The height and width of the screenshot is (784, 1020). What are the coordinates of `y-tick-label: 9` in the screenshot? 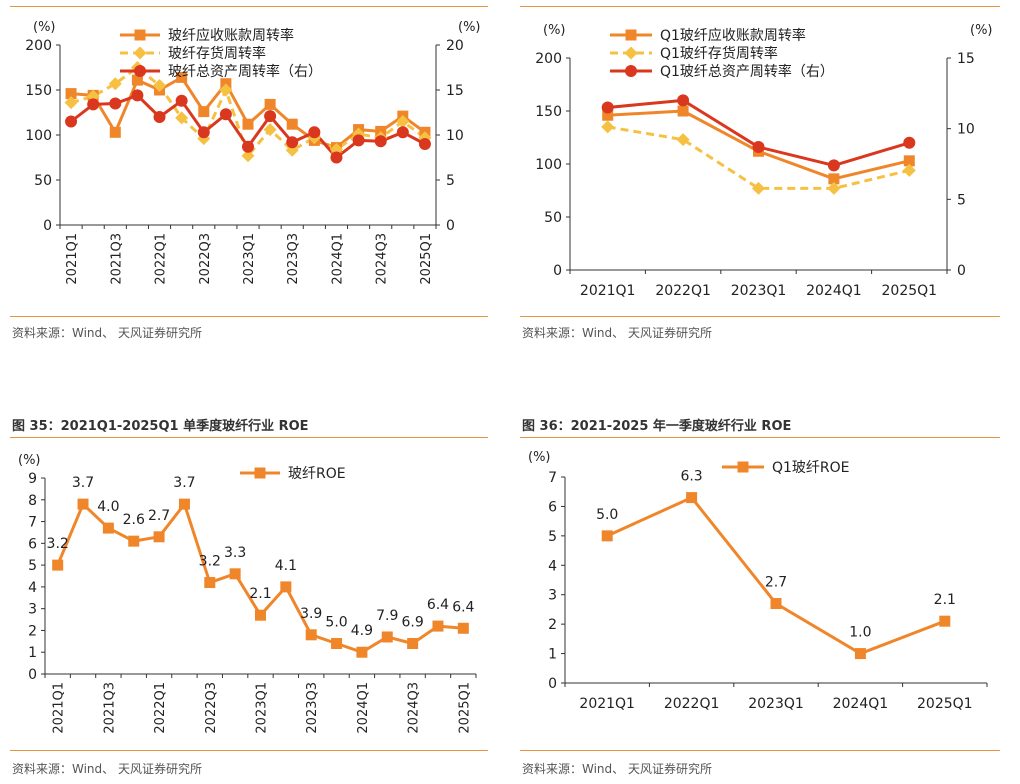 It's located at (32, 479).